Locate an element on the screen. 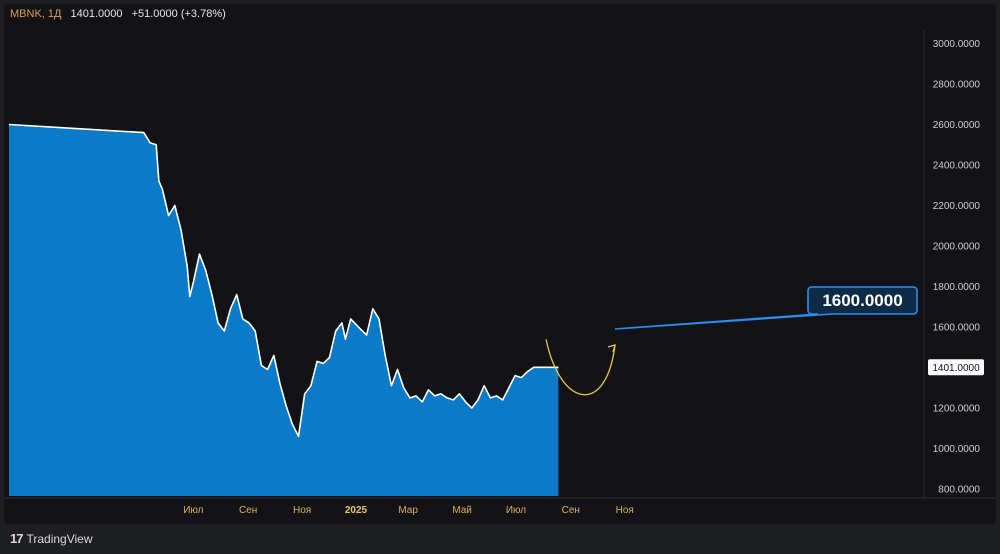 The image size is (1000, 554). tradingview-logo: 17 TradingView is located at coordinates (51, 538).